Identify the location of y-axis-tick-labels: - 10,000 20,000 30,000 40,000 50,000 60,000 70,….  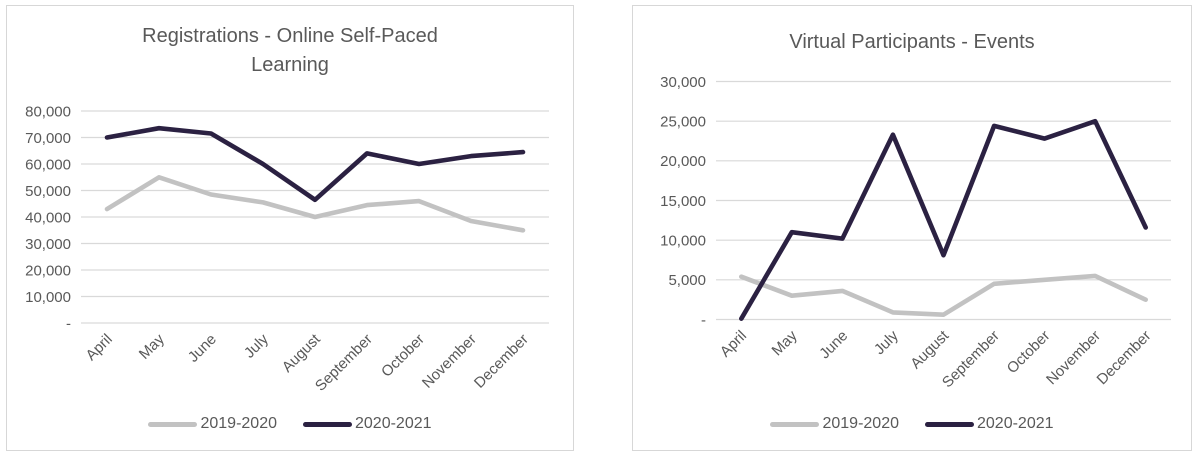
(48, 217).